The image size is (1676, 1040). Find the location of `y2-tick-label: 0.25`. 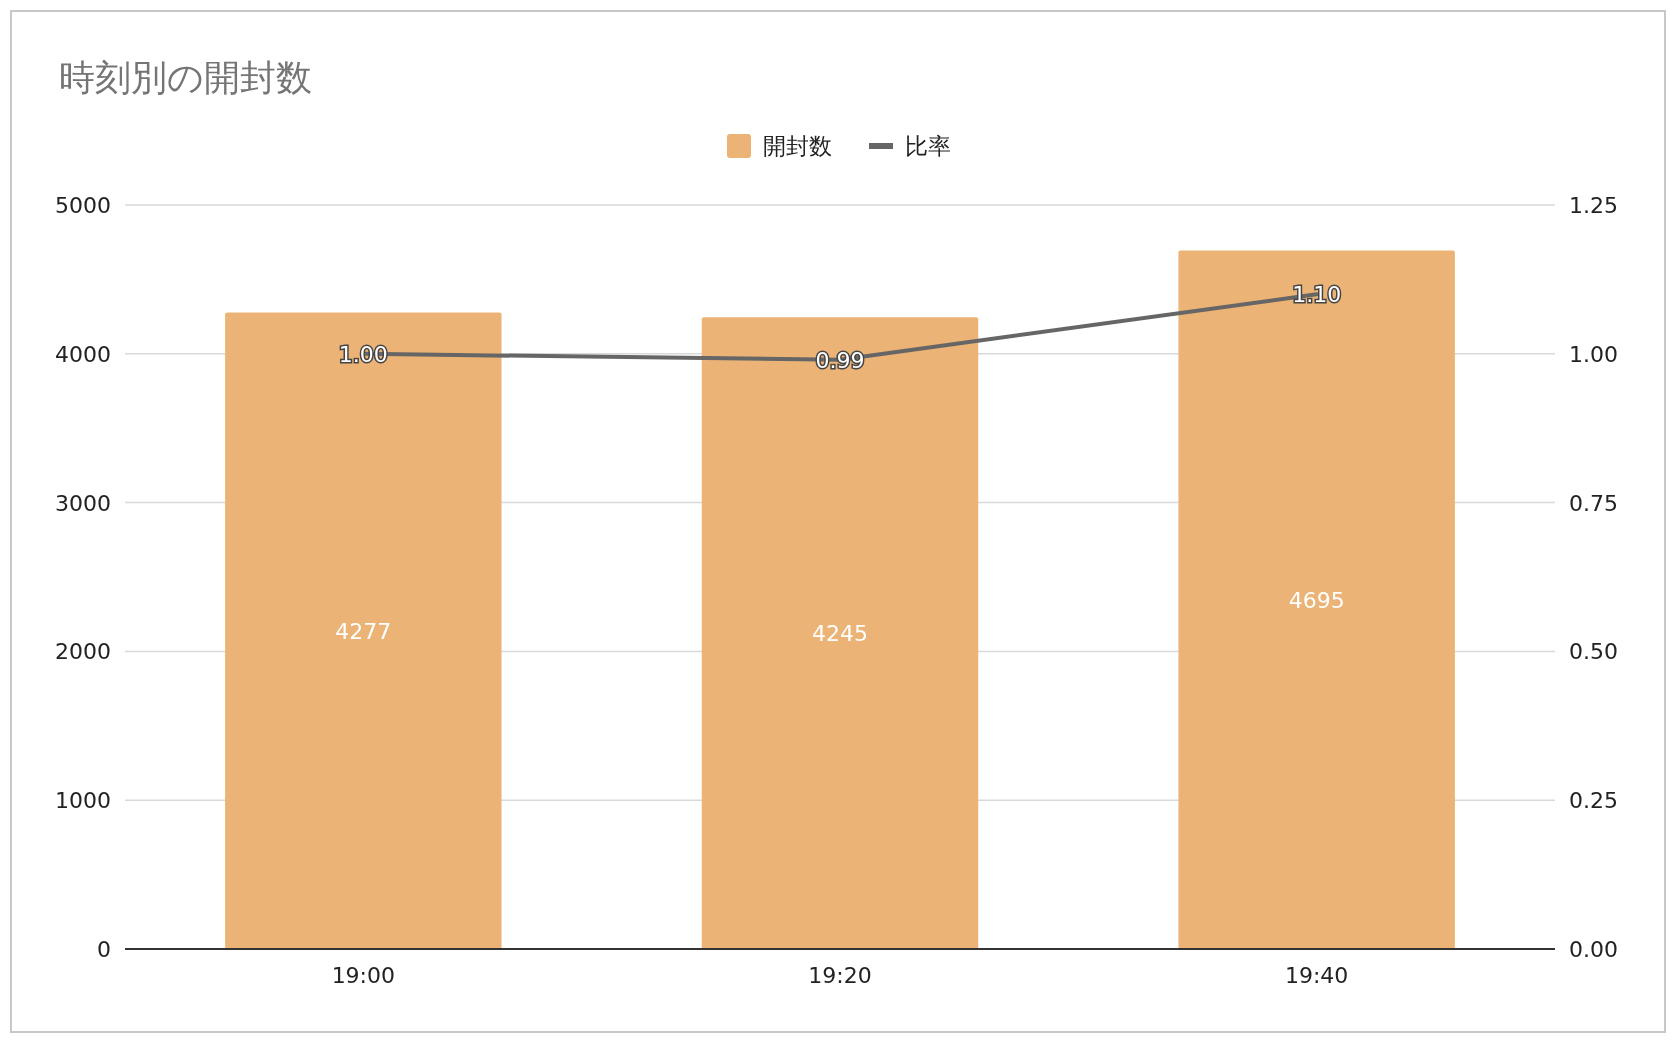

y2-tick-label: 0.25 is located at coordinates (1593, 801).